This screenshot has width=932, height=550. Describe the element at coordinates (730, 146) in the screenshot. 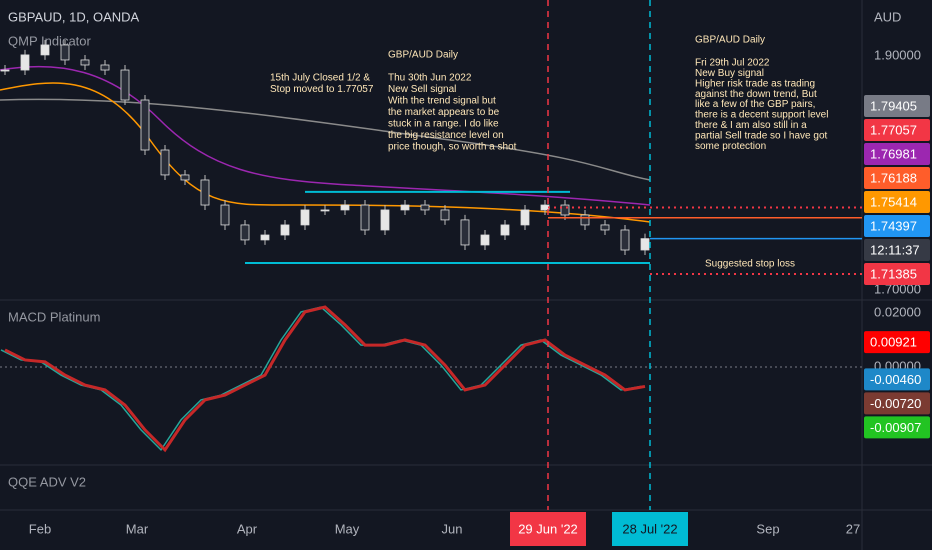

I see `annotation-line: some protection` at that location.